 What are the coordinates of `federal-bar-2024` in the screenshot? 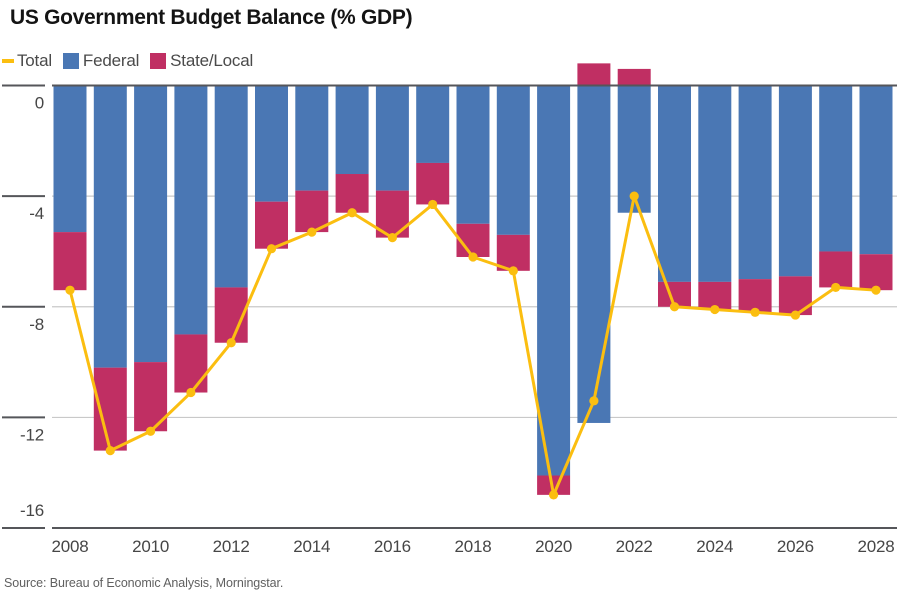 It's located at (715, 183).